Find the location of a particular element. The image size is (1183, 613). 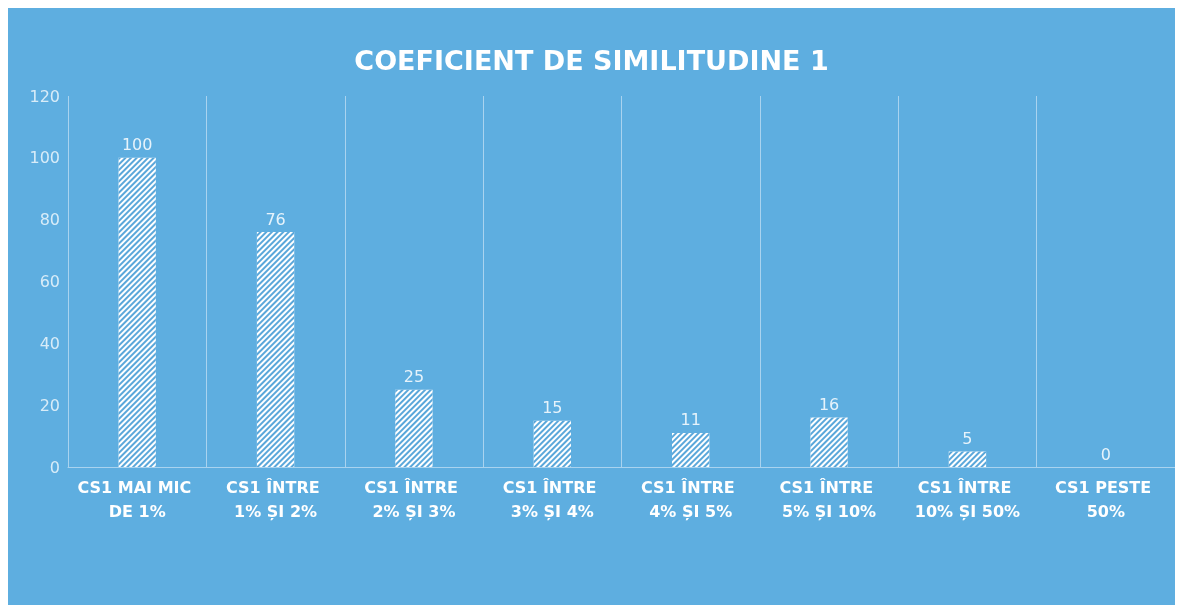

data-label: 25 is located at coordinates (414, 377).